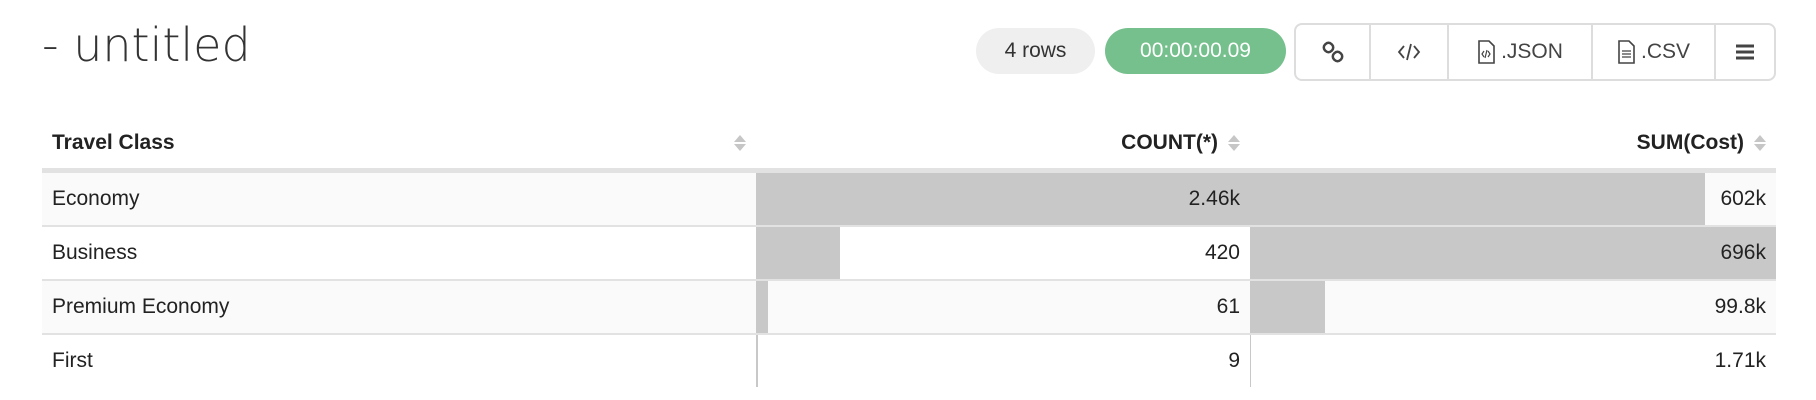  Describe the element at coordinates (1740, 360) in the screenshot. I see `sum-value: 1.71k` at that location.